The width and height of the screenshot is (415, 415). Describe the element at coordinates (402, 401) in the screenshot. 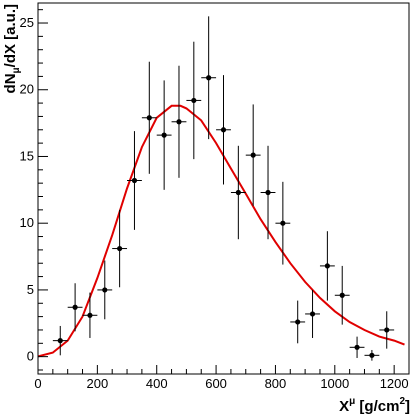

I see `x-axis-title-unit-sup: 2` at that location.